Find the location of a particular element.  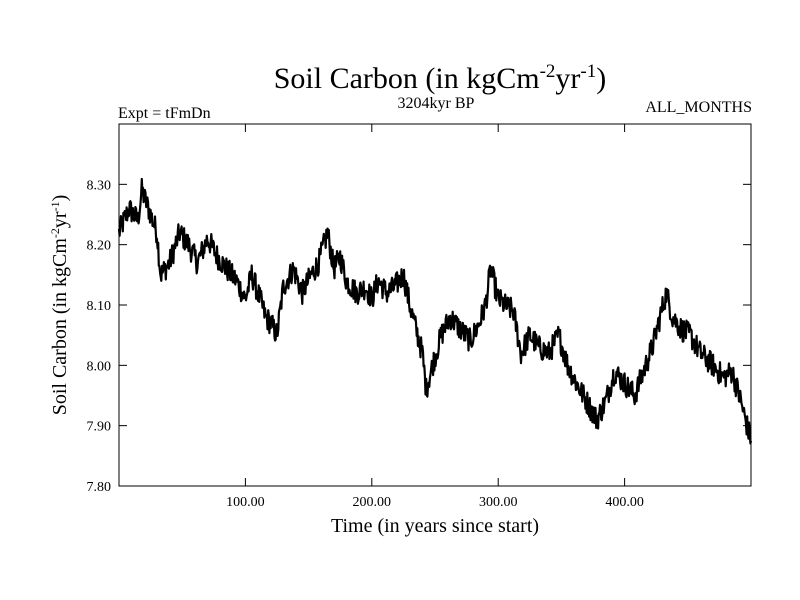

y-tick-label-3: 8.10 is located at coordinates (99, 306).